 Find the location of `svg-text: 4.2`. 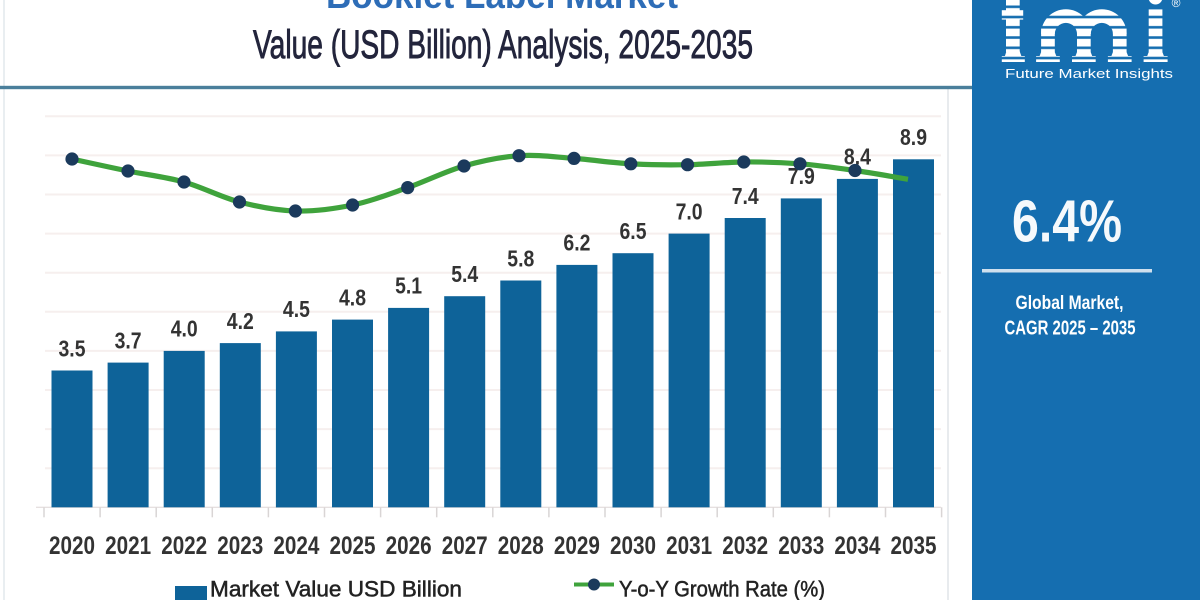

svg-text: 4.2 is located at coordinates (240, 321).